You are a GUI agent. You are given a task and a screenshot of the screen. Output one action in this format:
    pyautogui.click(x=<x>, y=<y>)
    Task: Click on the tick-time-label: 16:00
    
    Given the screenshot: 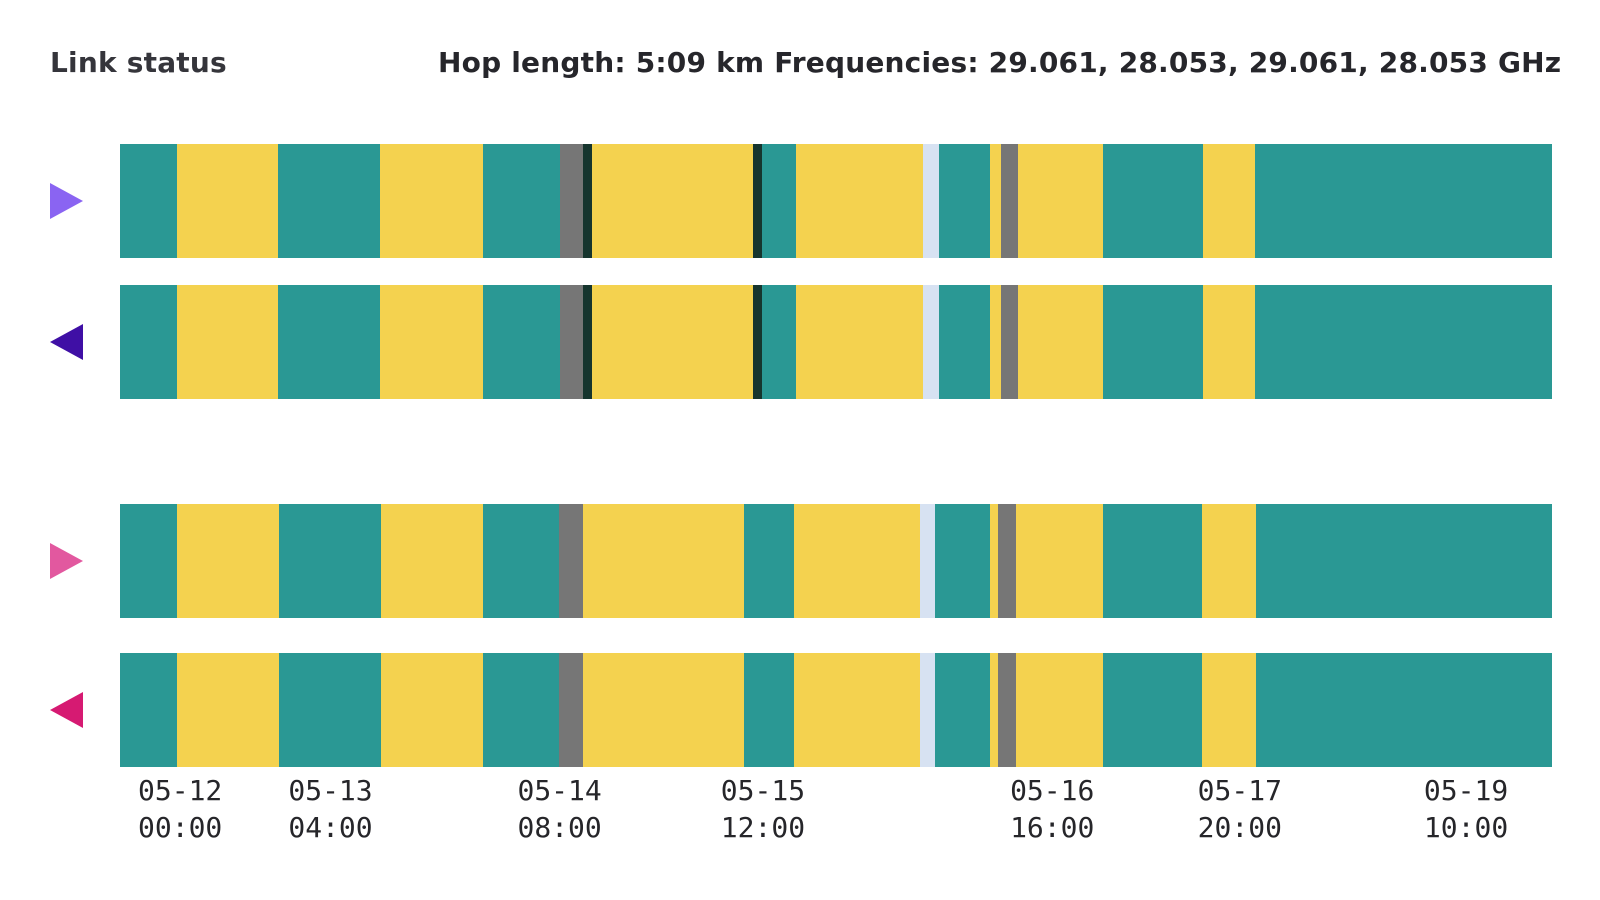 What is the action you would take?
    pyautogui.click(x=1052, y=827)
    